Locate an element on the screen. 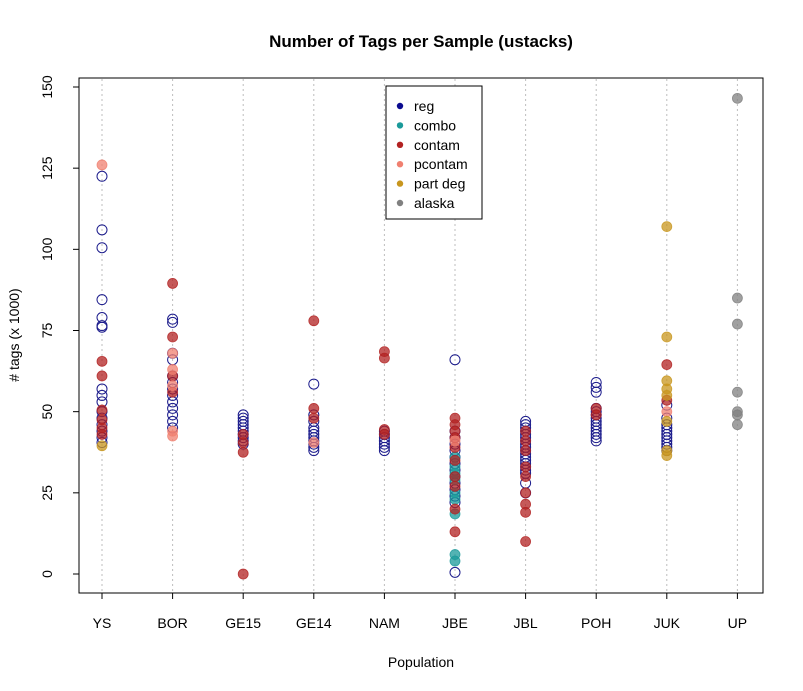 This screenshot has width=803, height=691. y-tick-label: 50 is located at coordinates (47, 412).